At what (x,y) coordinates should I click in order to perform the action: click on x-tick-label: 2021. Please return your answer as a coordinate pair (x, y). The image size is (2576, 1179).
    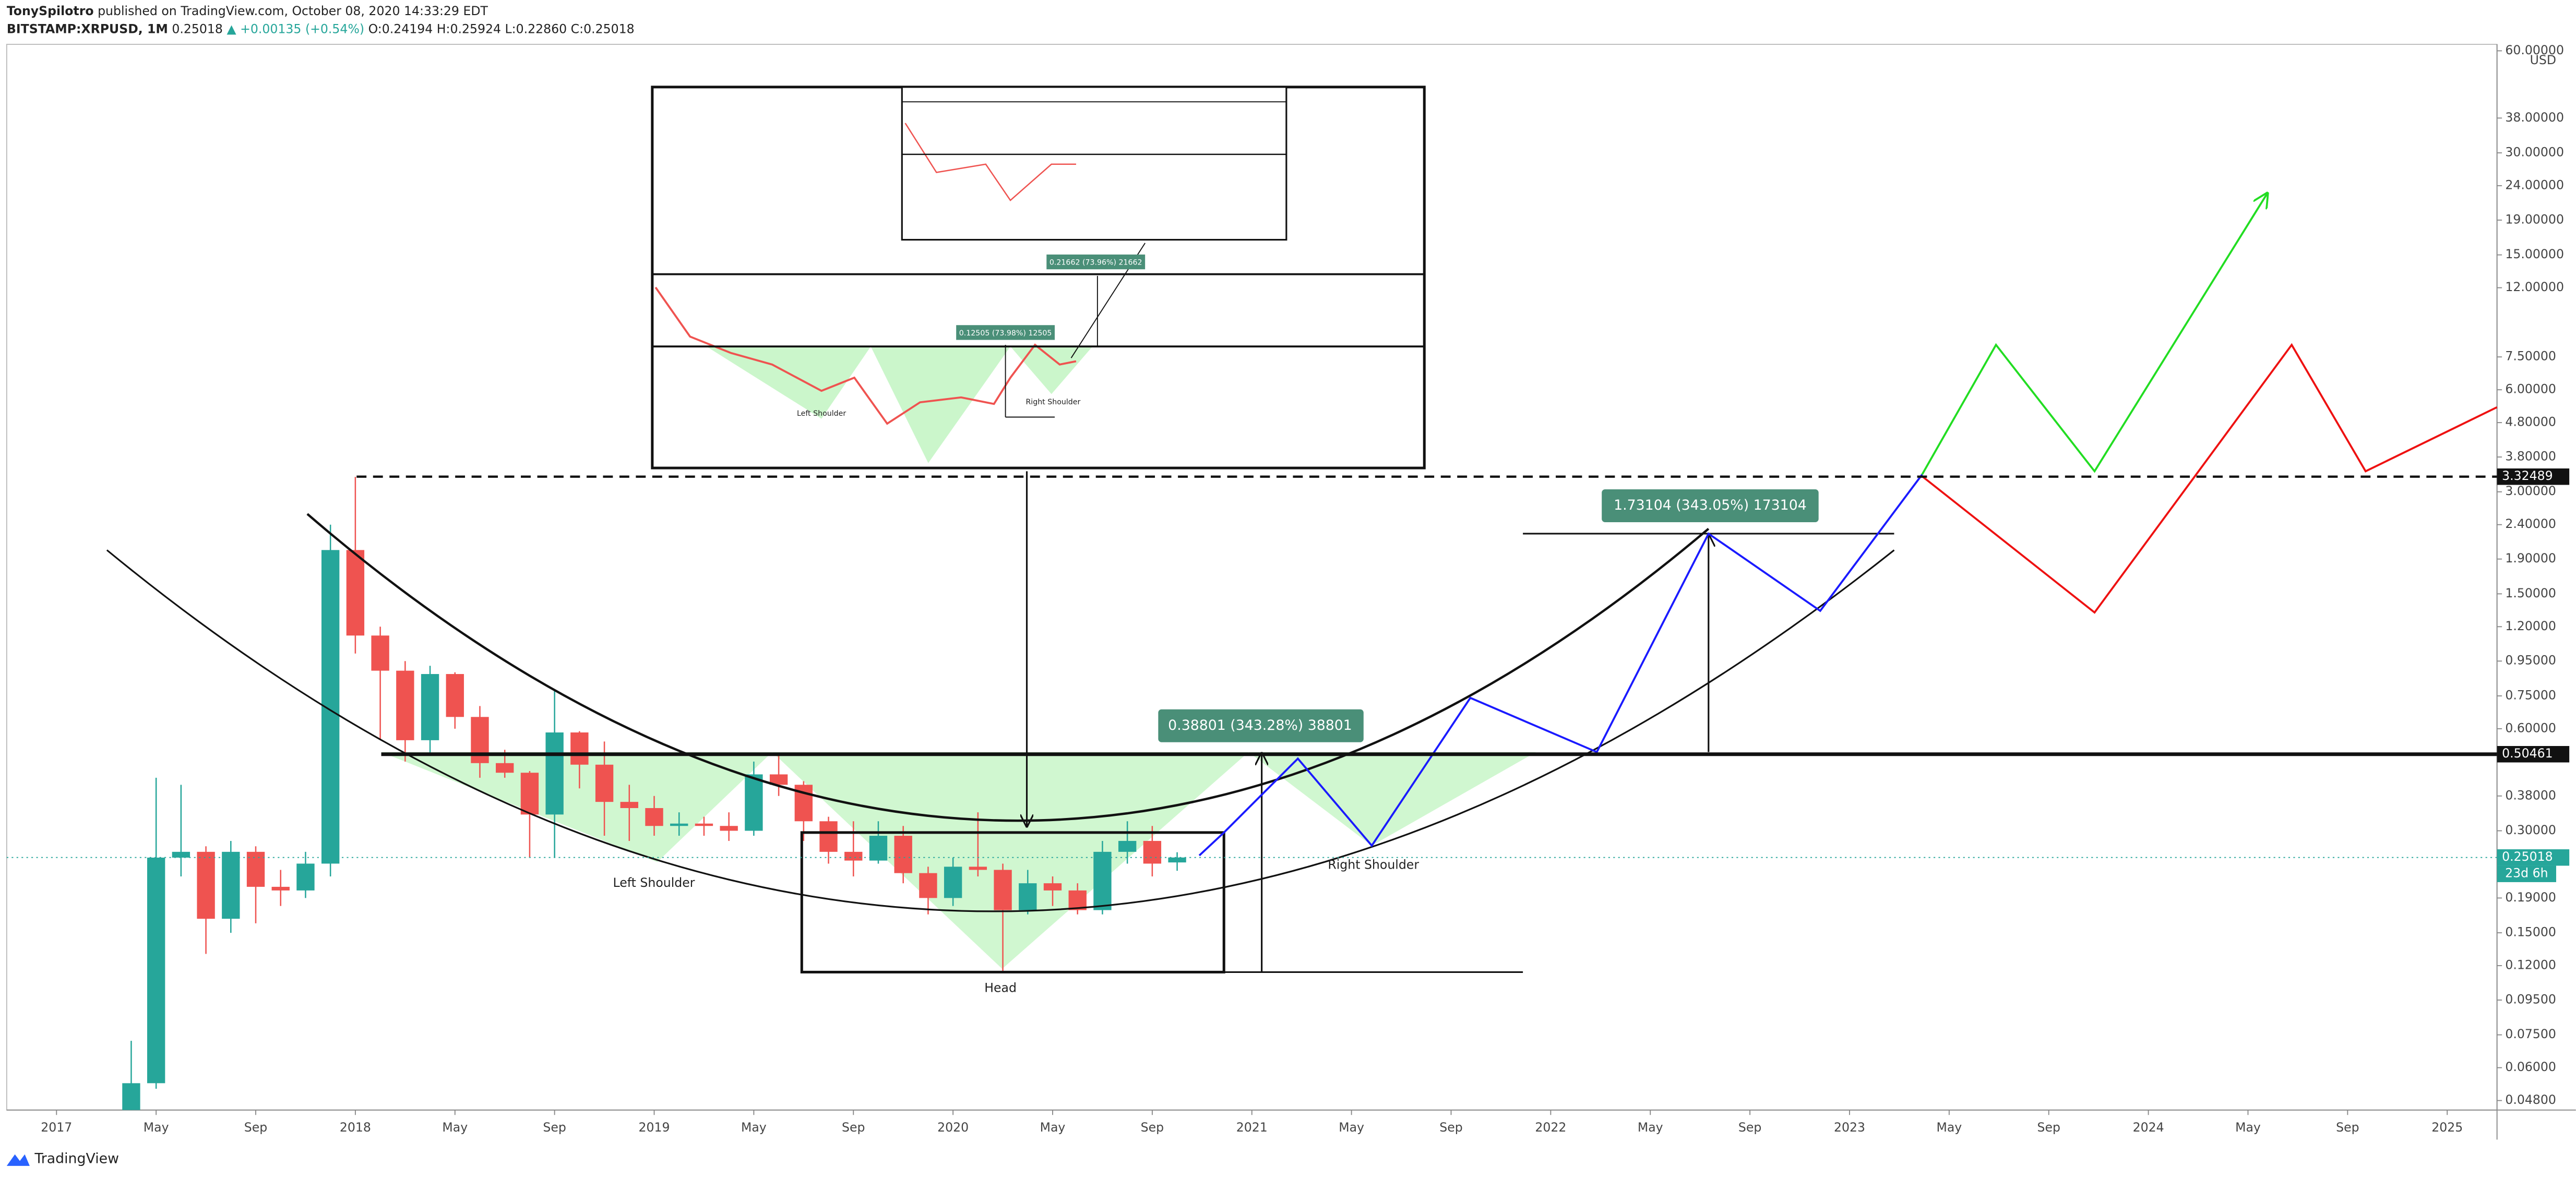
    Looking at the image, I should click on (1252, 1128).